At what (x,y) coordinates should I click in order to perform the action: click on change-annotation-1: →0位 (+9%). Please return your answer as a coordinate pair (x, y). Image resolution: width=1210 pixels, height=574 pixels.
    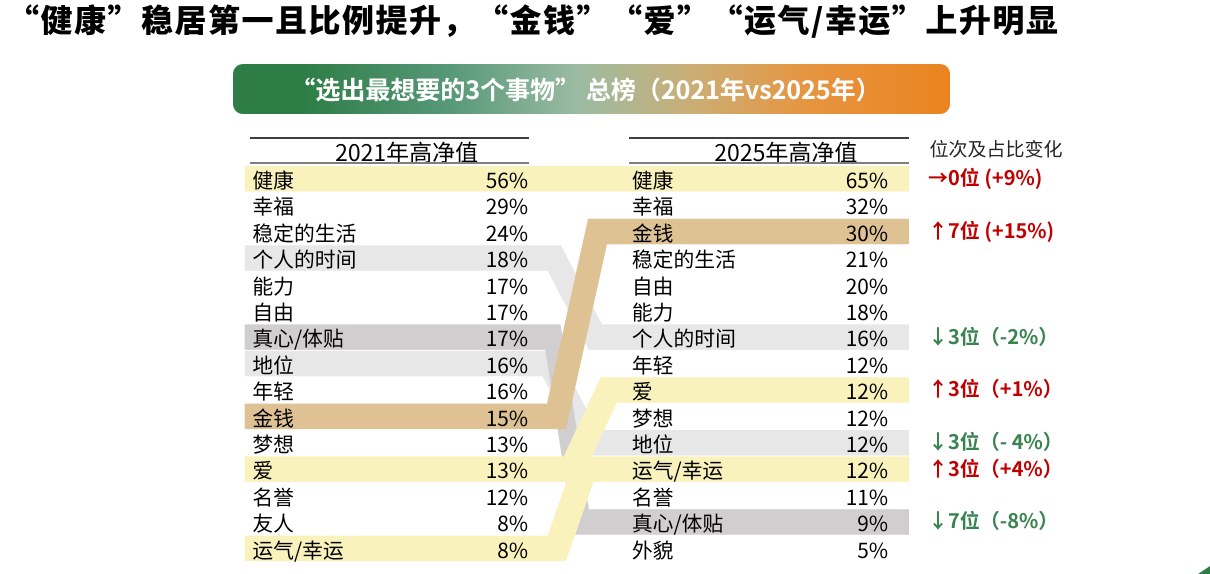
    Looking at the image, I should click on (985, 177).